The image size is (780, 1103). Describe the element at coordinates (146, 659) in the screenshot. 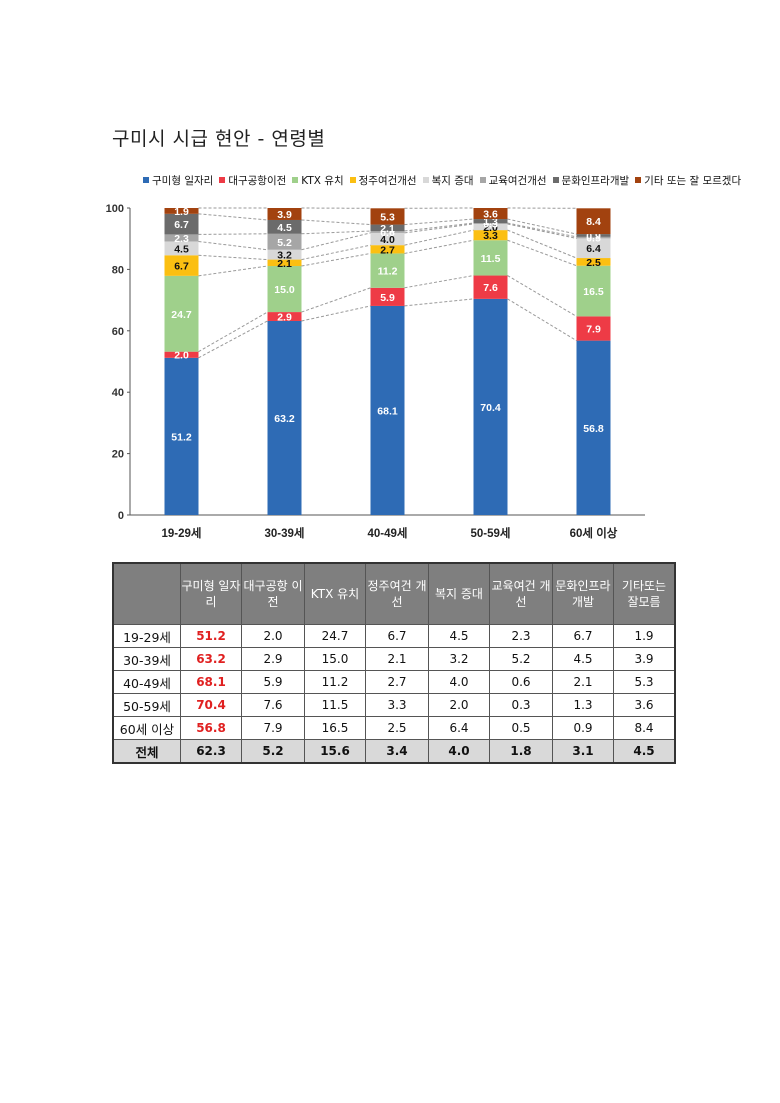

I see `row-label: 30-39세` at that location.